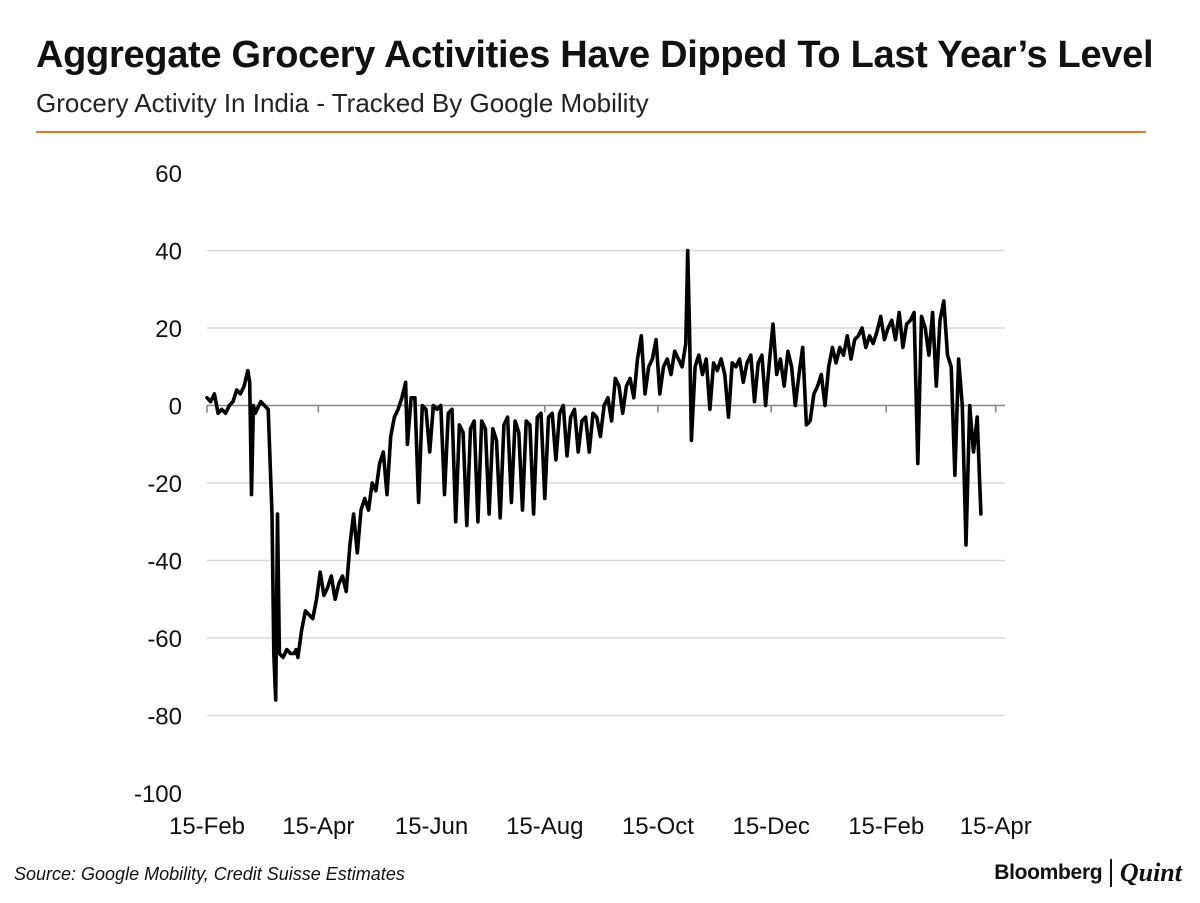 This screenshot has width=1200, height=903. What do you see at coordinates (164, 639) in the screenshot?
I see `y-tick-label: -60` at bounding box center [164, 639].